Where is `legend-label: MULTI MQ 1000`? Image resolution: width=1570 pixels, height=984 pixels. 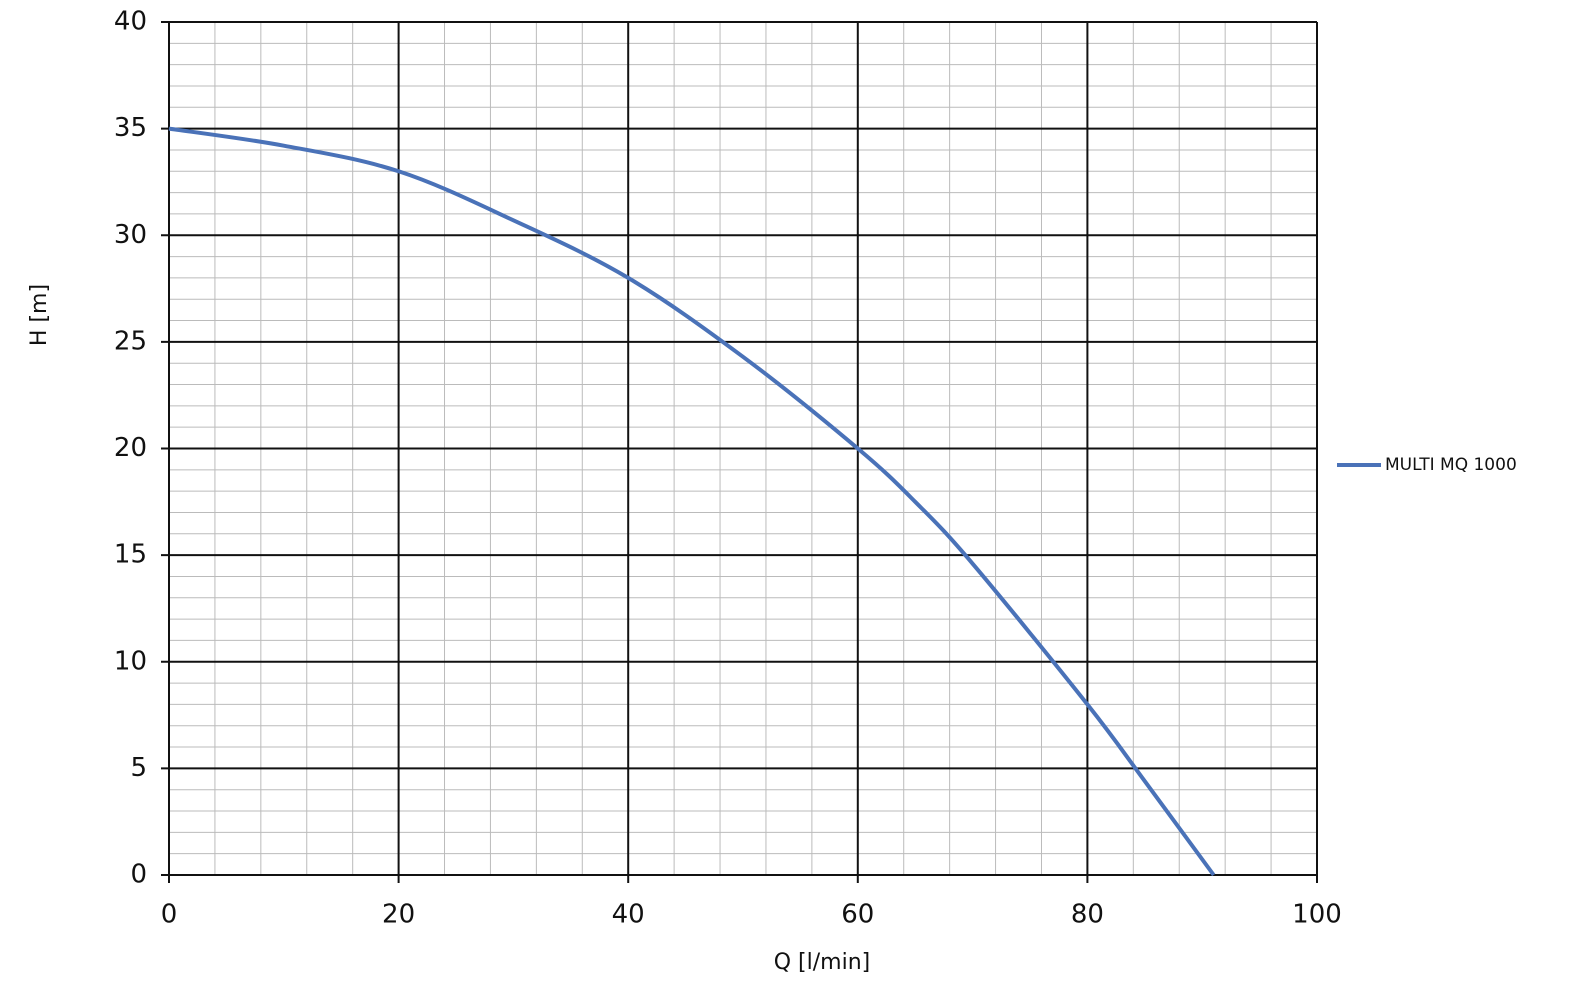 legend-label: MULTI MQ 1000 is located at coordinates (1451, 465).